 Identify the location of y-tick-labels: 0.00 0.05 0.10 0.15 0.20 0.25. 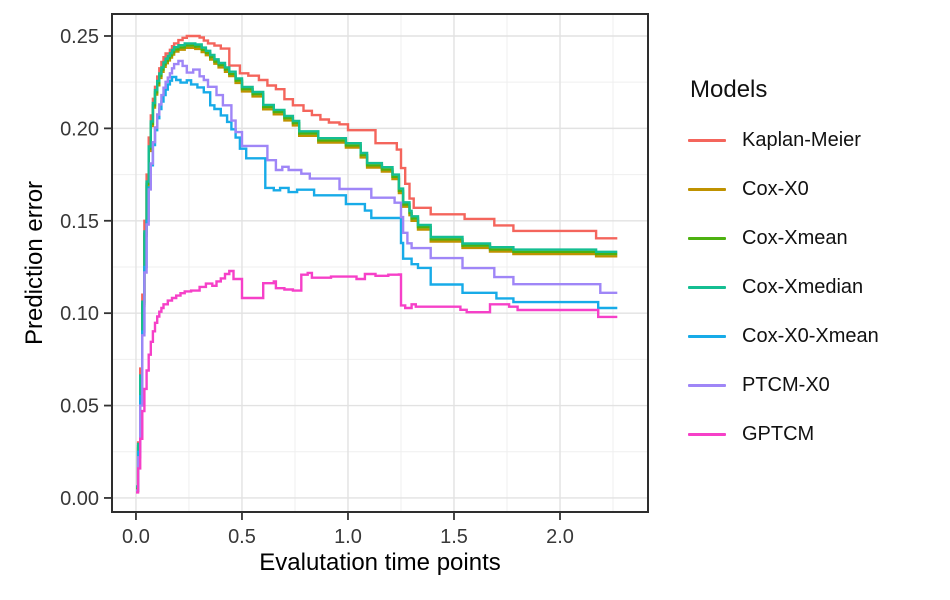
(79, 268).